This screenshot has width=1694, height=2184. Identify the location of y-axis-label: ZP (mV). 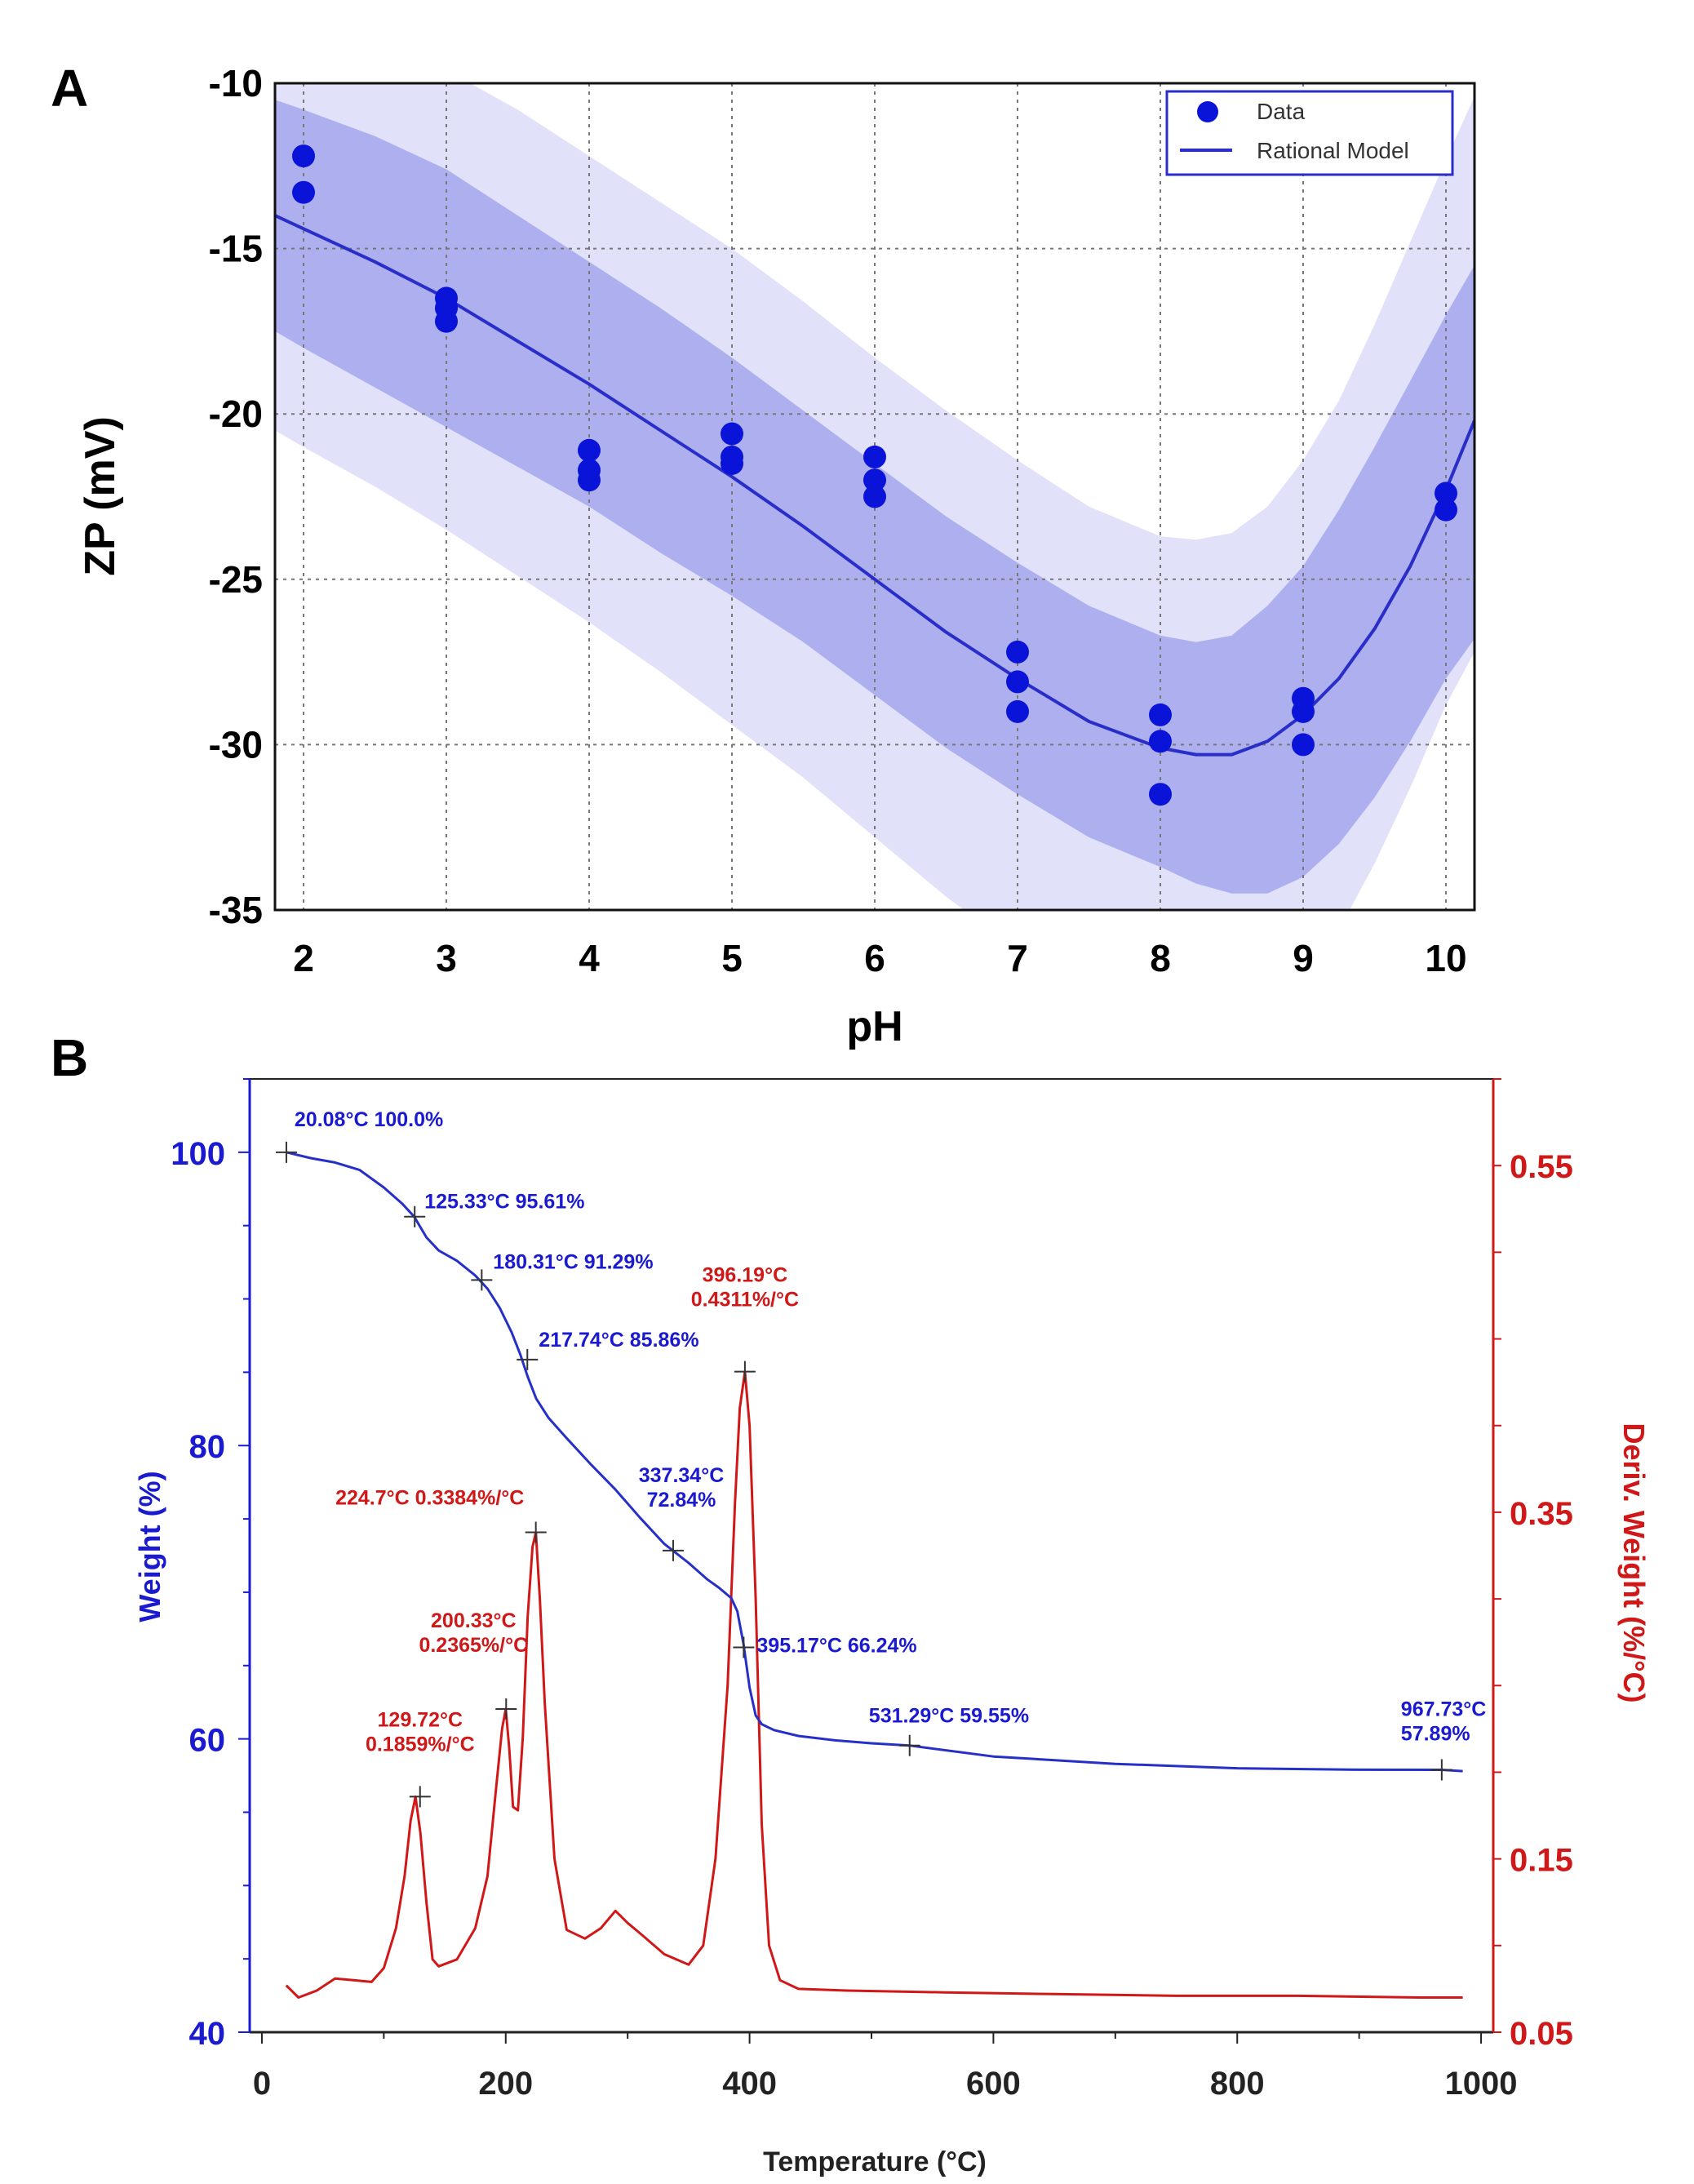
(100, 496).